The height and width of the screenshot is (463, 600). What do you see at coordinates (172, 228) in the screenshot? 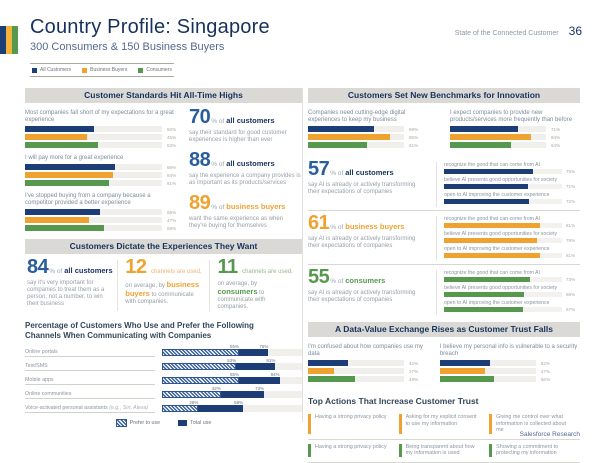
I see `bar-value: 58%` at bounding box center [172, 228].